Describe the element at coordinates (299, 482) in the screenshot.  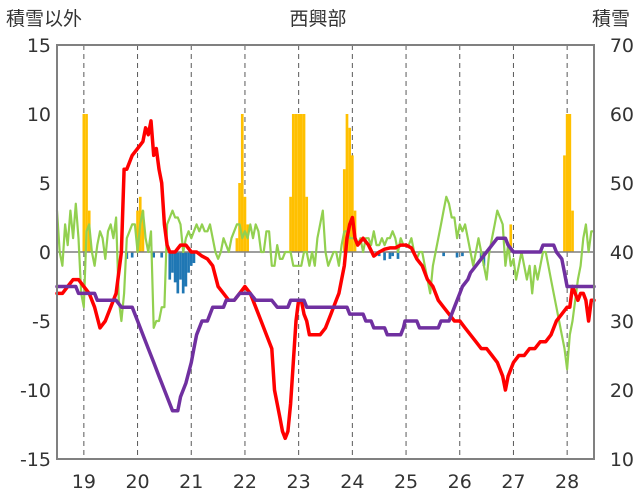
I see `x-tick-label: 23` at that location.